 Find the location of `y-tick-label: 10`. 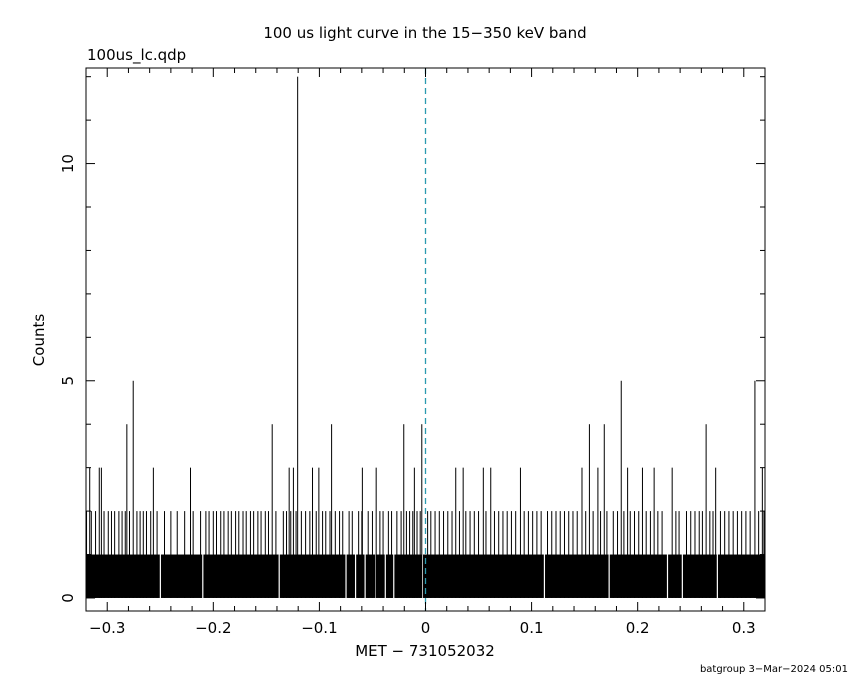

y-tick-label: 10 is located at coordinates (68, 163).